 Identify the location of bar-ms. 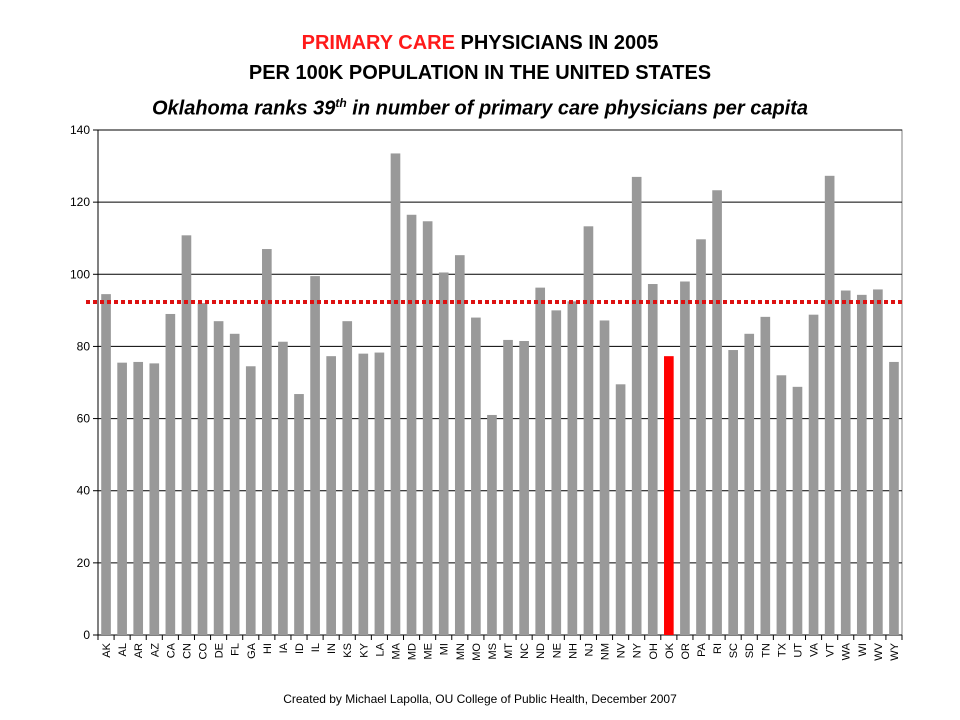
(492, 524).